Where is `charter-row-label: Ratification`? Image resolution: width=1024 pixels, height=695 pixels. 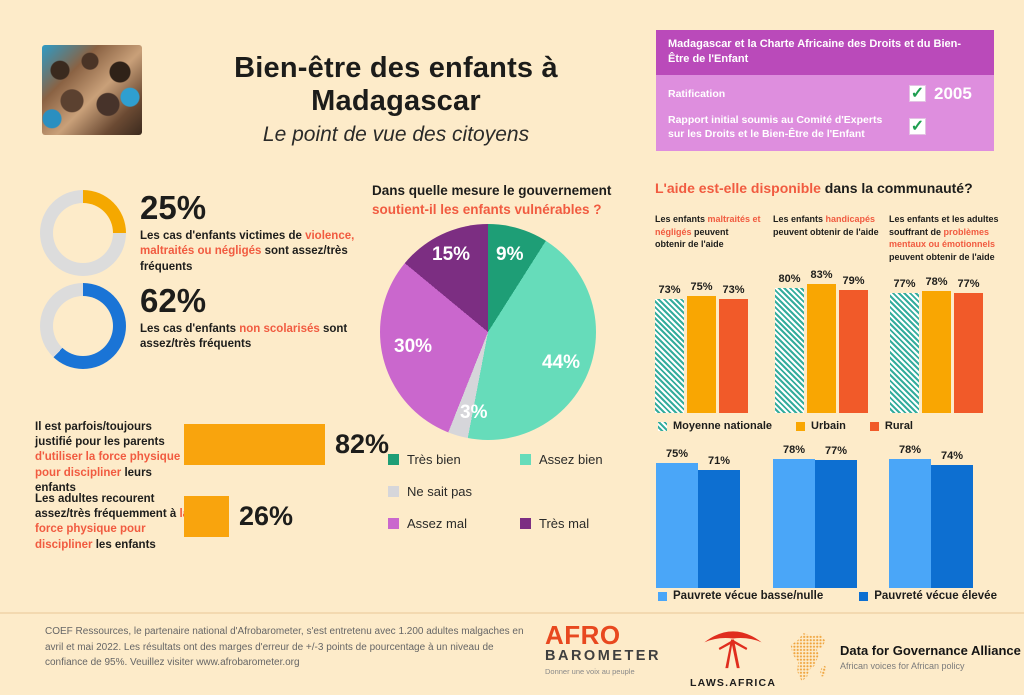
charter-row-label: Ratification is located at coordinates (697, 93).